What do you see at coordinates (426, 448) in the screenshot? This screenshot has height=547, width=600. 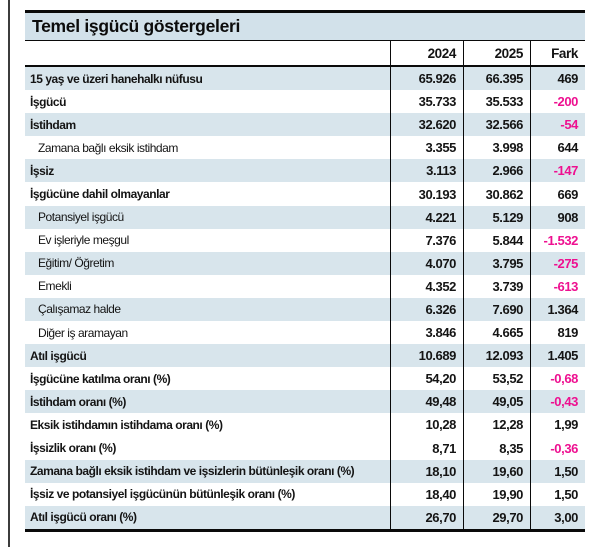 I see `row-value-2024: 8,71` at bounding box center [426, 448].